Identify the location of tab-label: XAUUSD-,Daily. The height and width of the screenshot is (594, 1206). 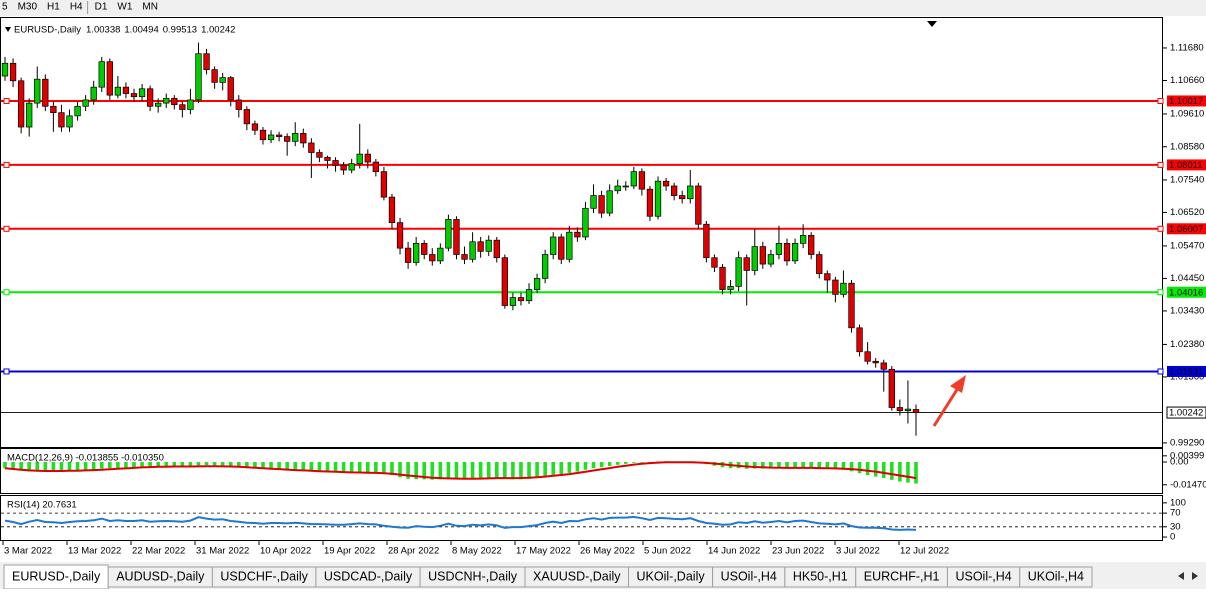
(577, 576).